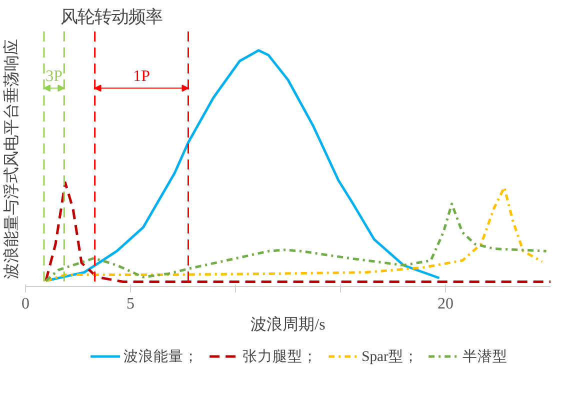  Describe the element at coordinates (288, 325) in the screenshot. I see `x-axis-title: 波浪周期/s` at that location.